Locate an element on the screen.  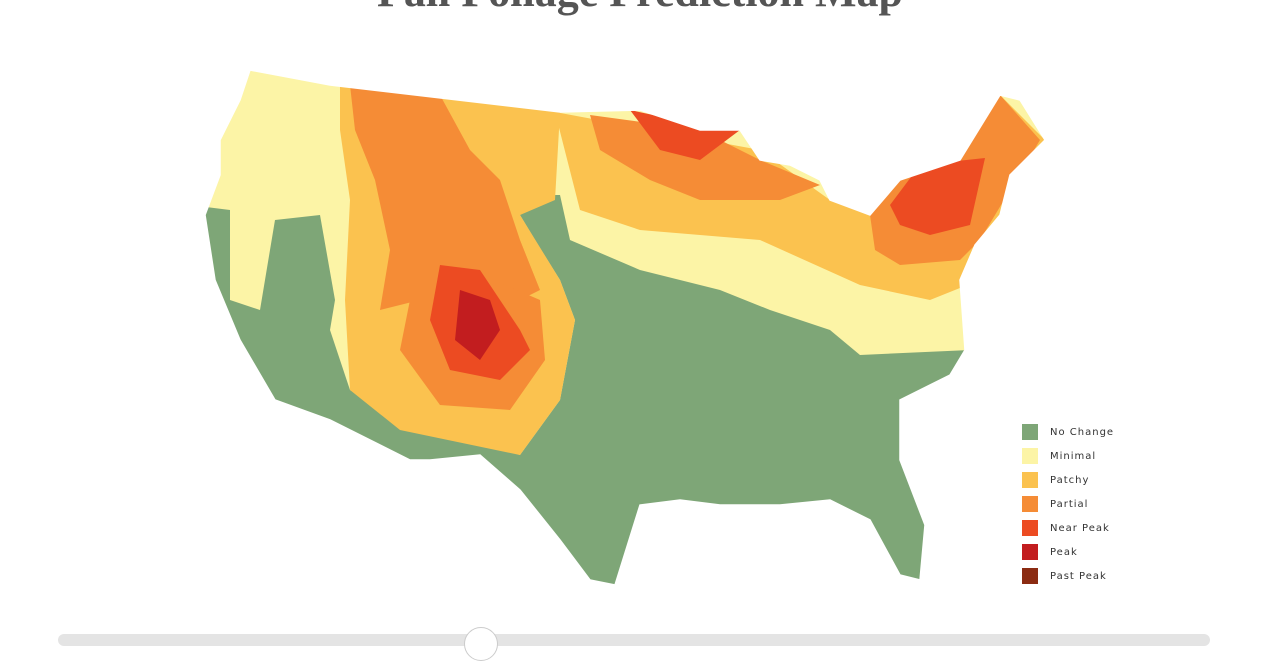
legend-label: Partial is located at coordinates (1069, 504).